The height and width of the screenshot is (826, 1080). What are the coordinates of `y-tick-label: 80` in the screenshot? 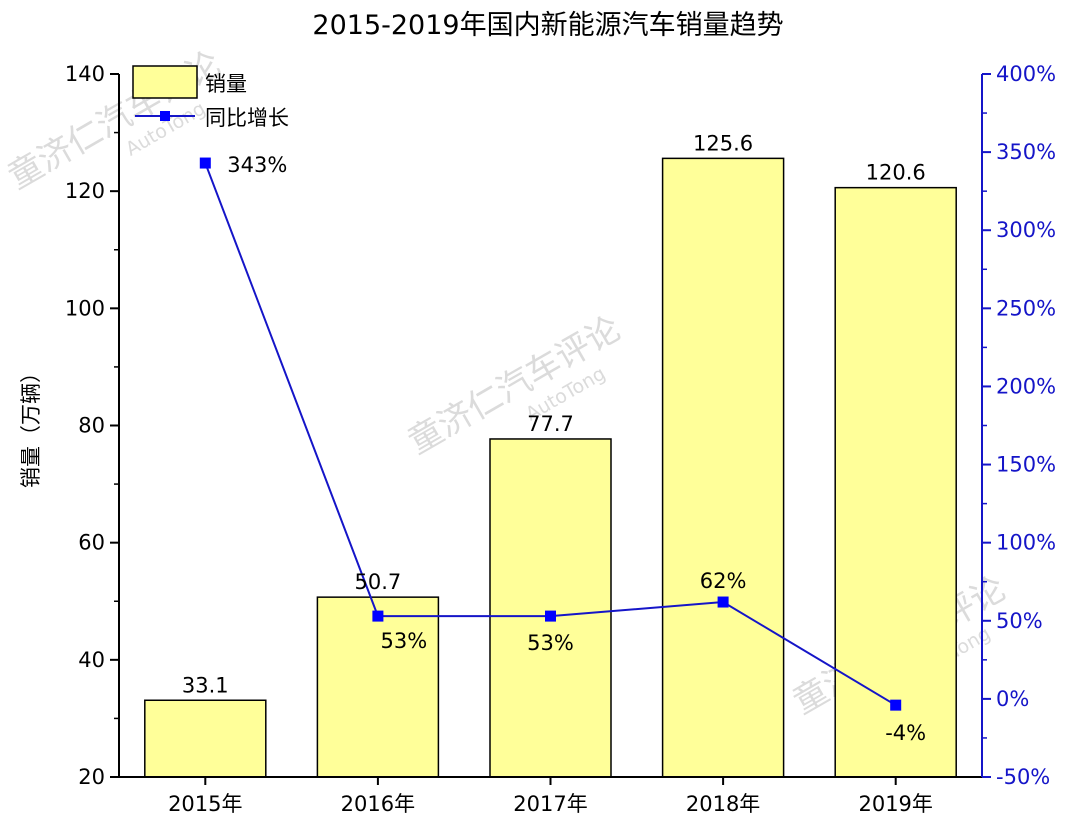 It's located at (91, 426).